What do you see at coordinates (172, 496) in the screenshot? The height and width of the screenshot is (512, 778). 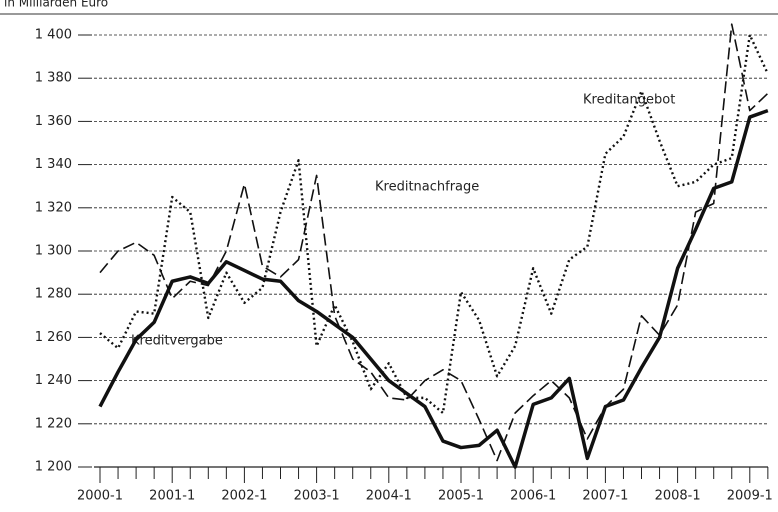 I see `x-tick-label: 2001-1` at bounding box center [172, 496].